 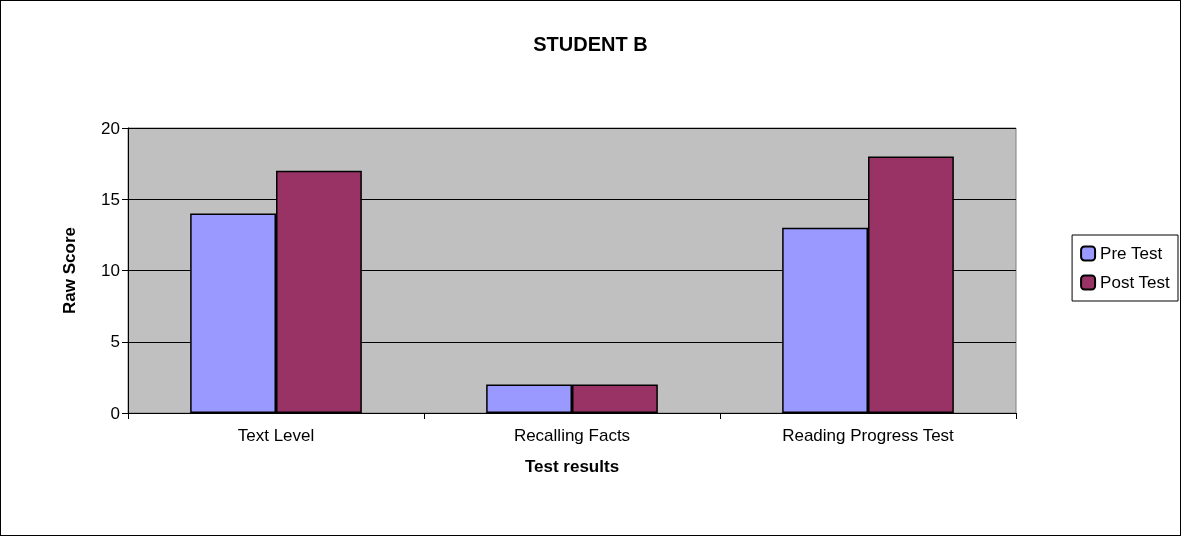 What do you see at coordinates (69, 270) in the screenshot?
I see `y-axis-title: Raw Score` at bounding box center [69, 270].